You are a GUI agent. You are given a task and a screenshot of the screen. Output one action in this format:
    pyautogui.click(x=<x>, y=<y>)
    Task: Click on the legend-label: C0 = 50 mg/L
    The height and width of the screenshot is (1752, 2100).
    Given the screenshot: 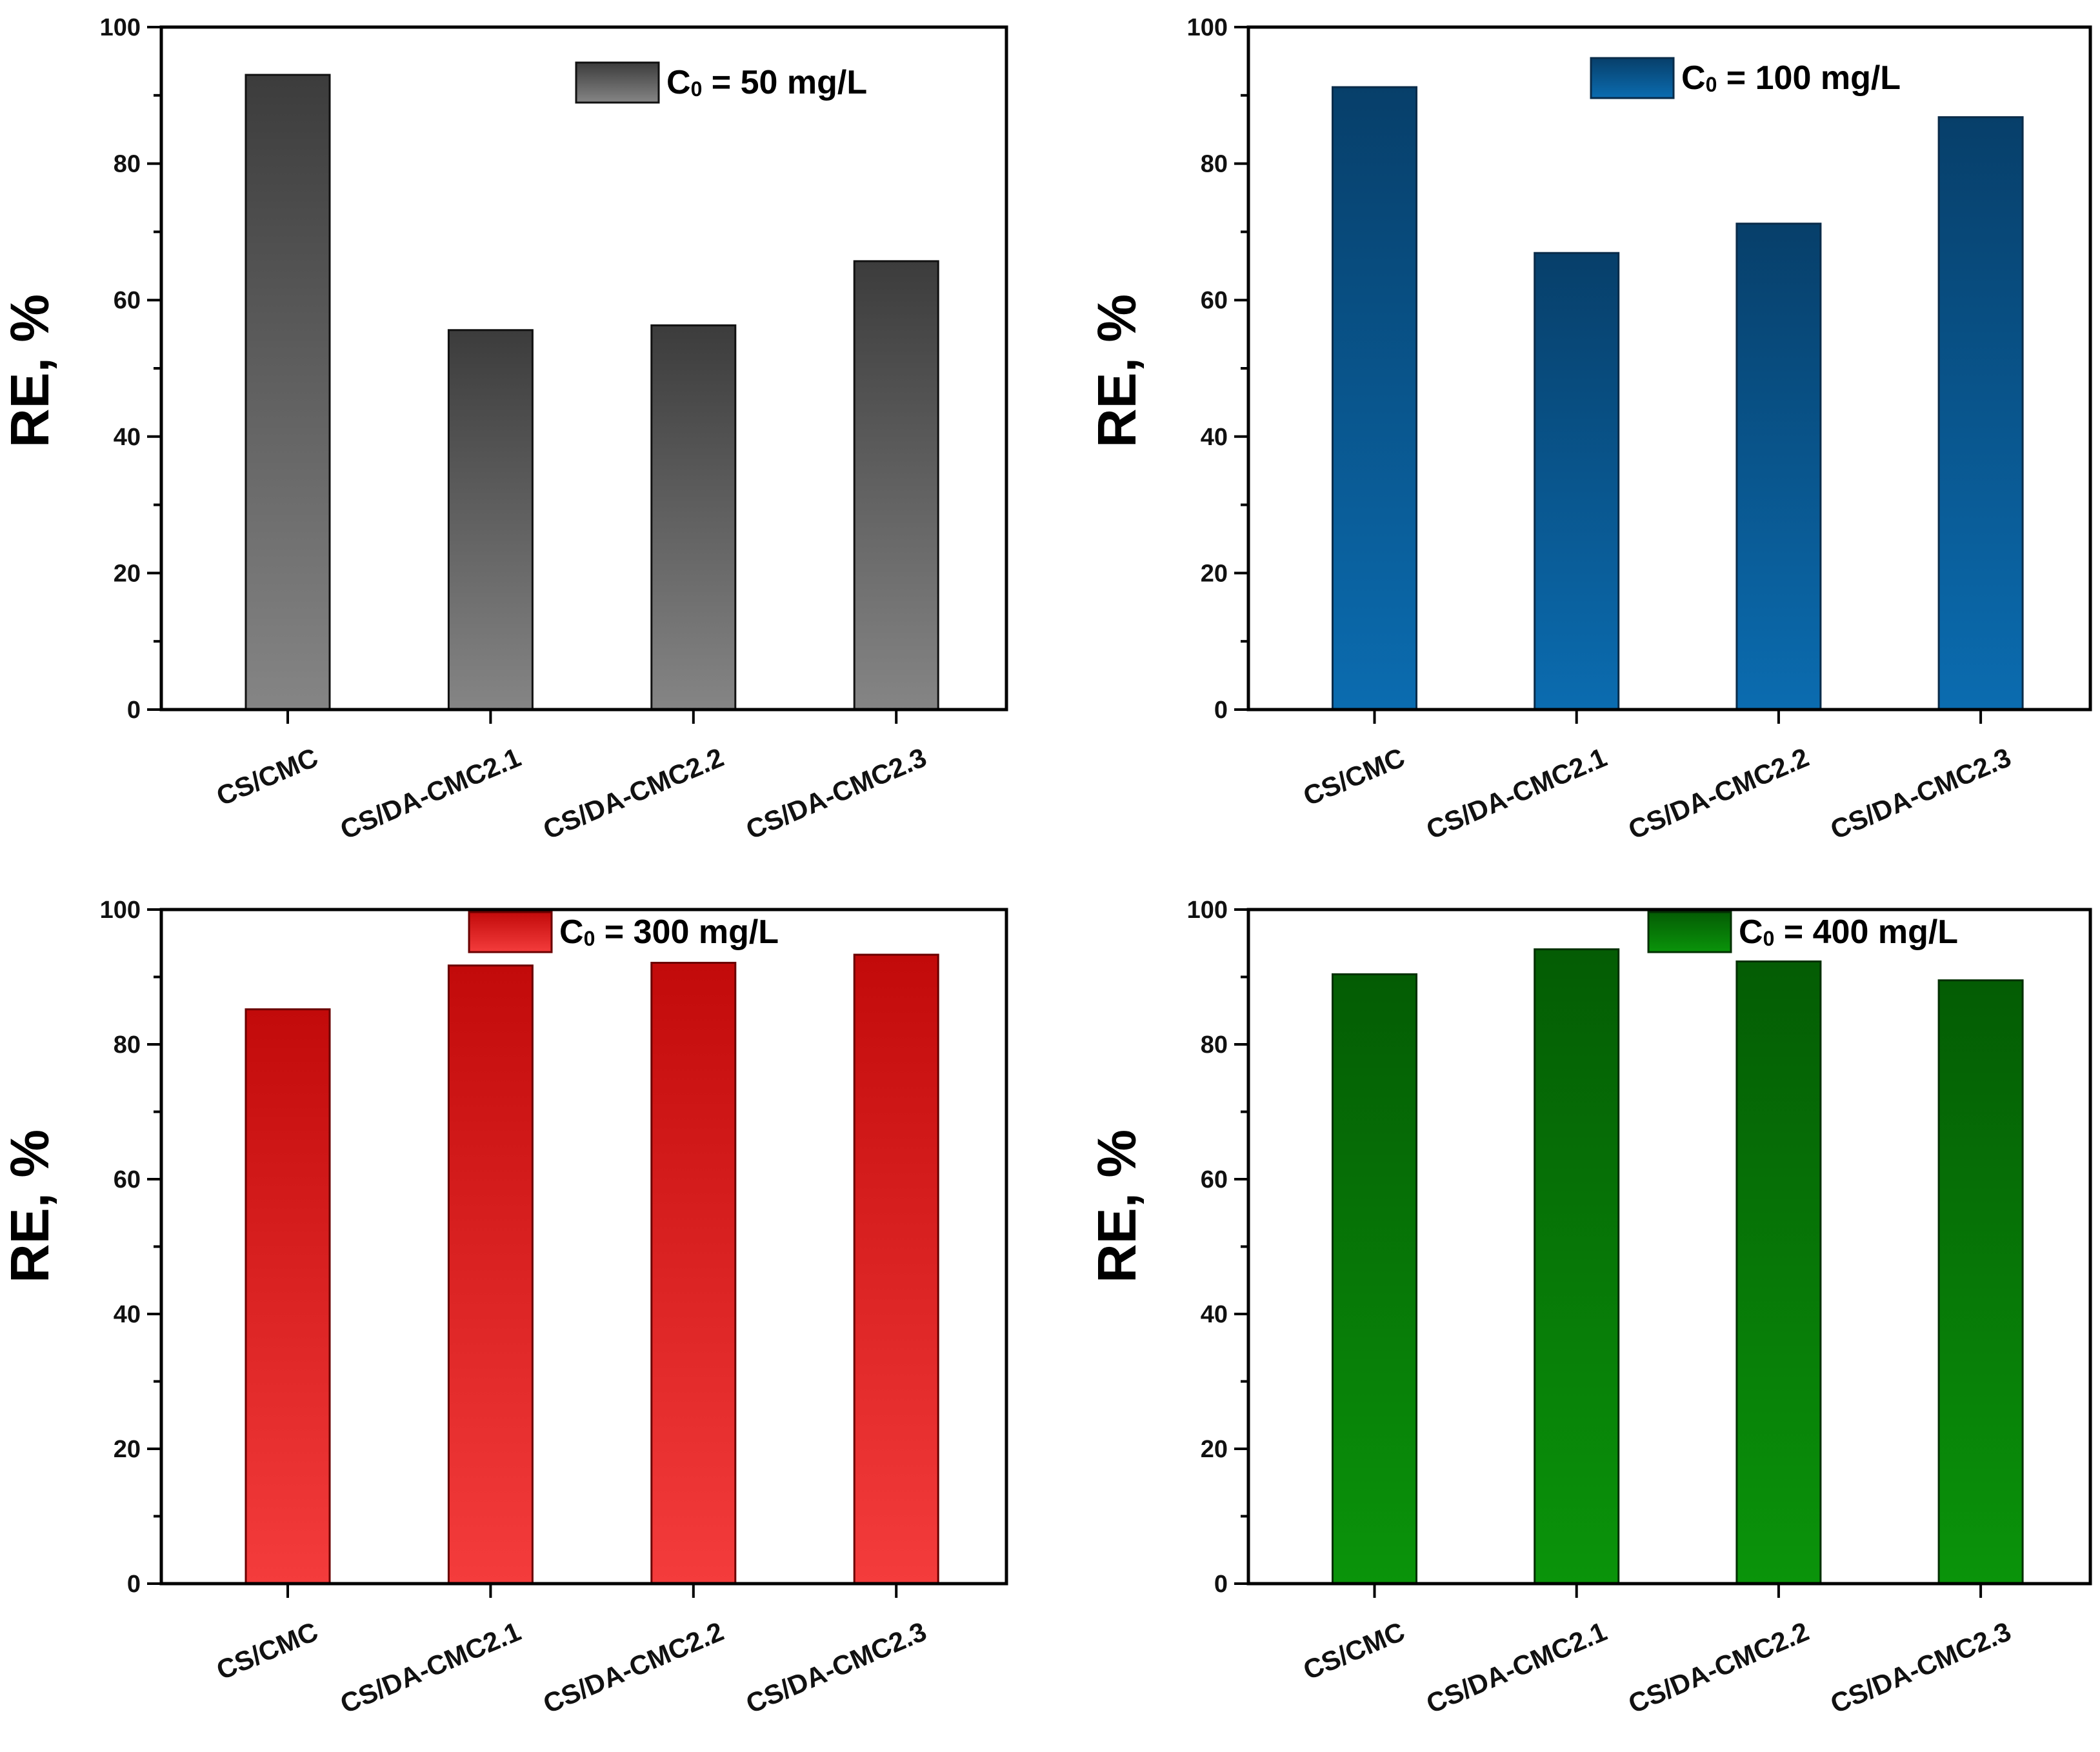 What is the action you would take?
    pyautogui.click(x=766, y=83)
    